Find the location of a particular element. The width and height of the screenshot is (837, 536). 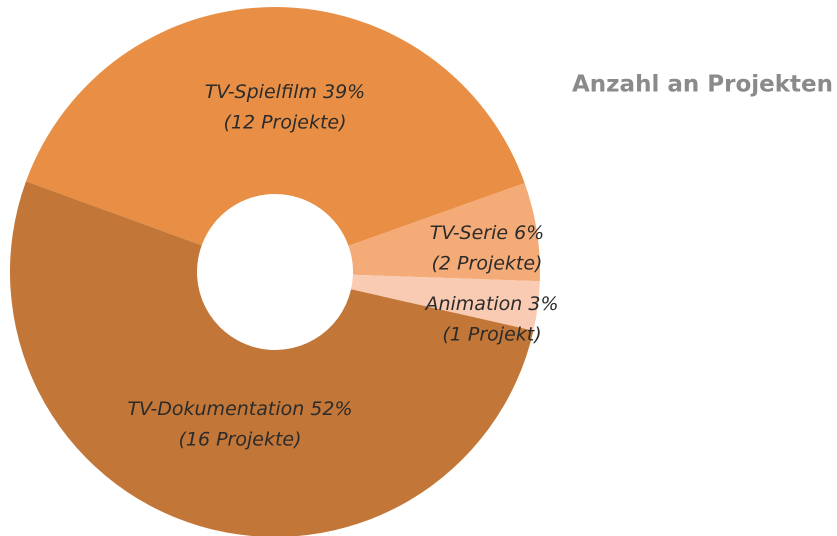

project-count: (1 Projekt) is located at coordinates (491, 335).